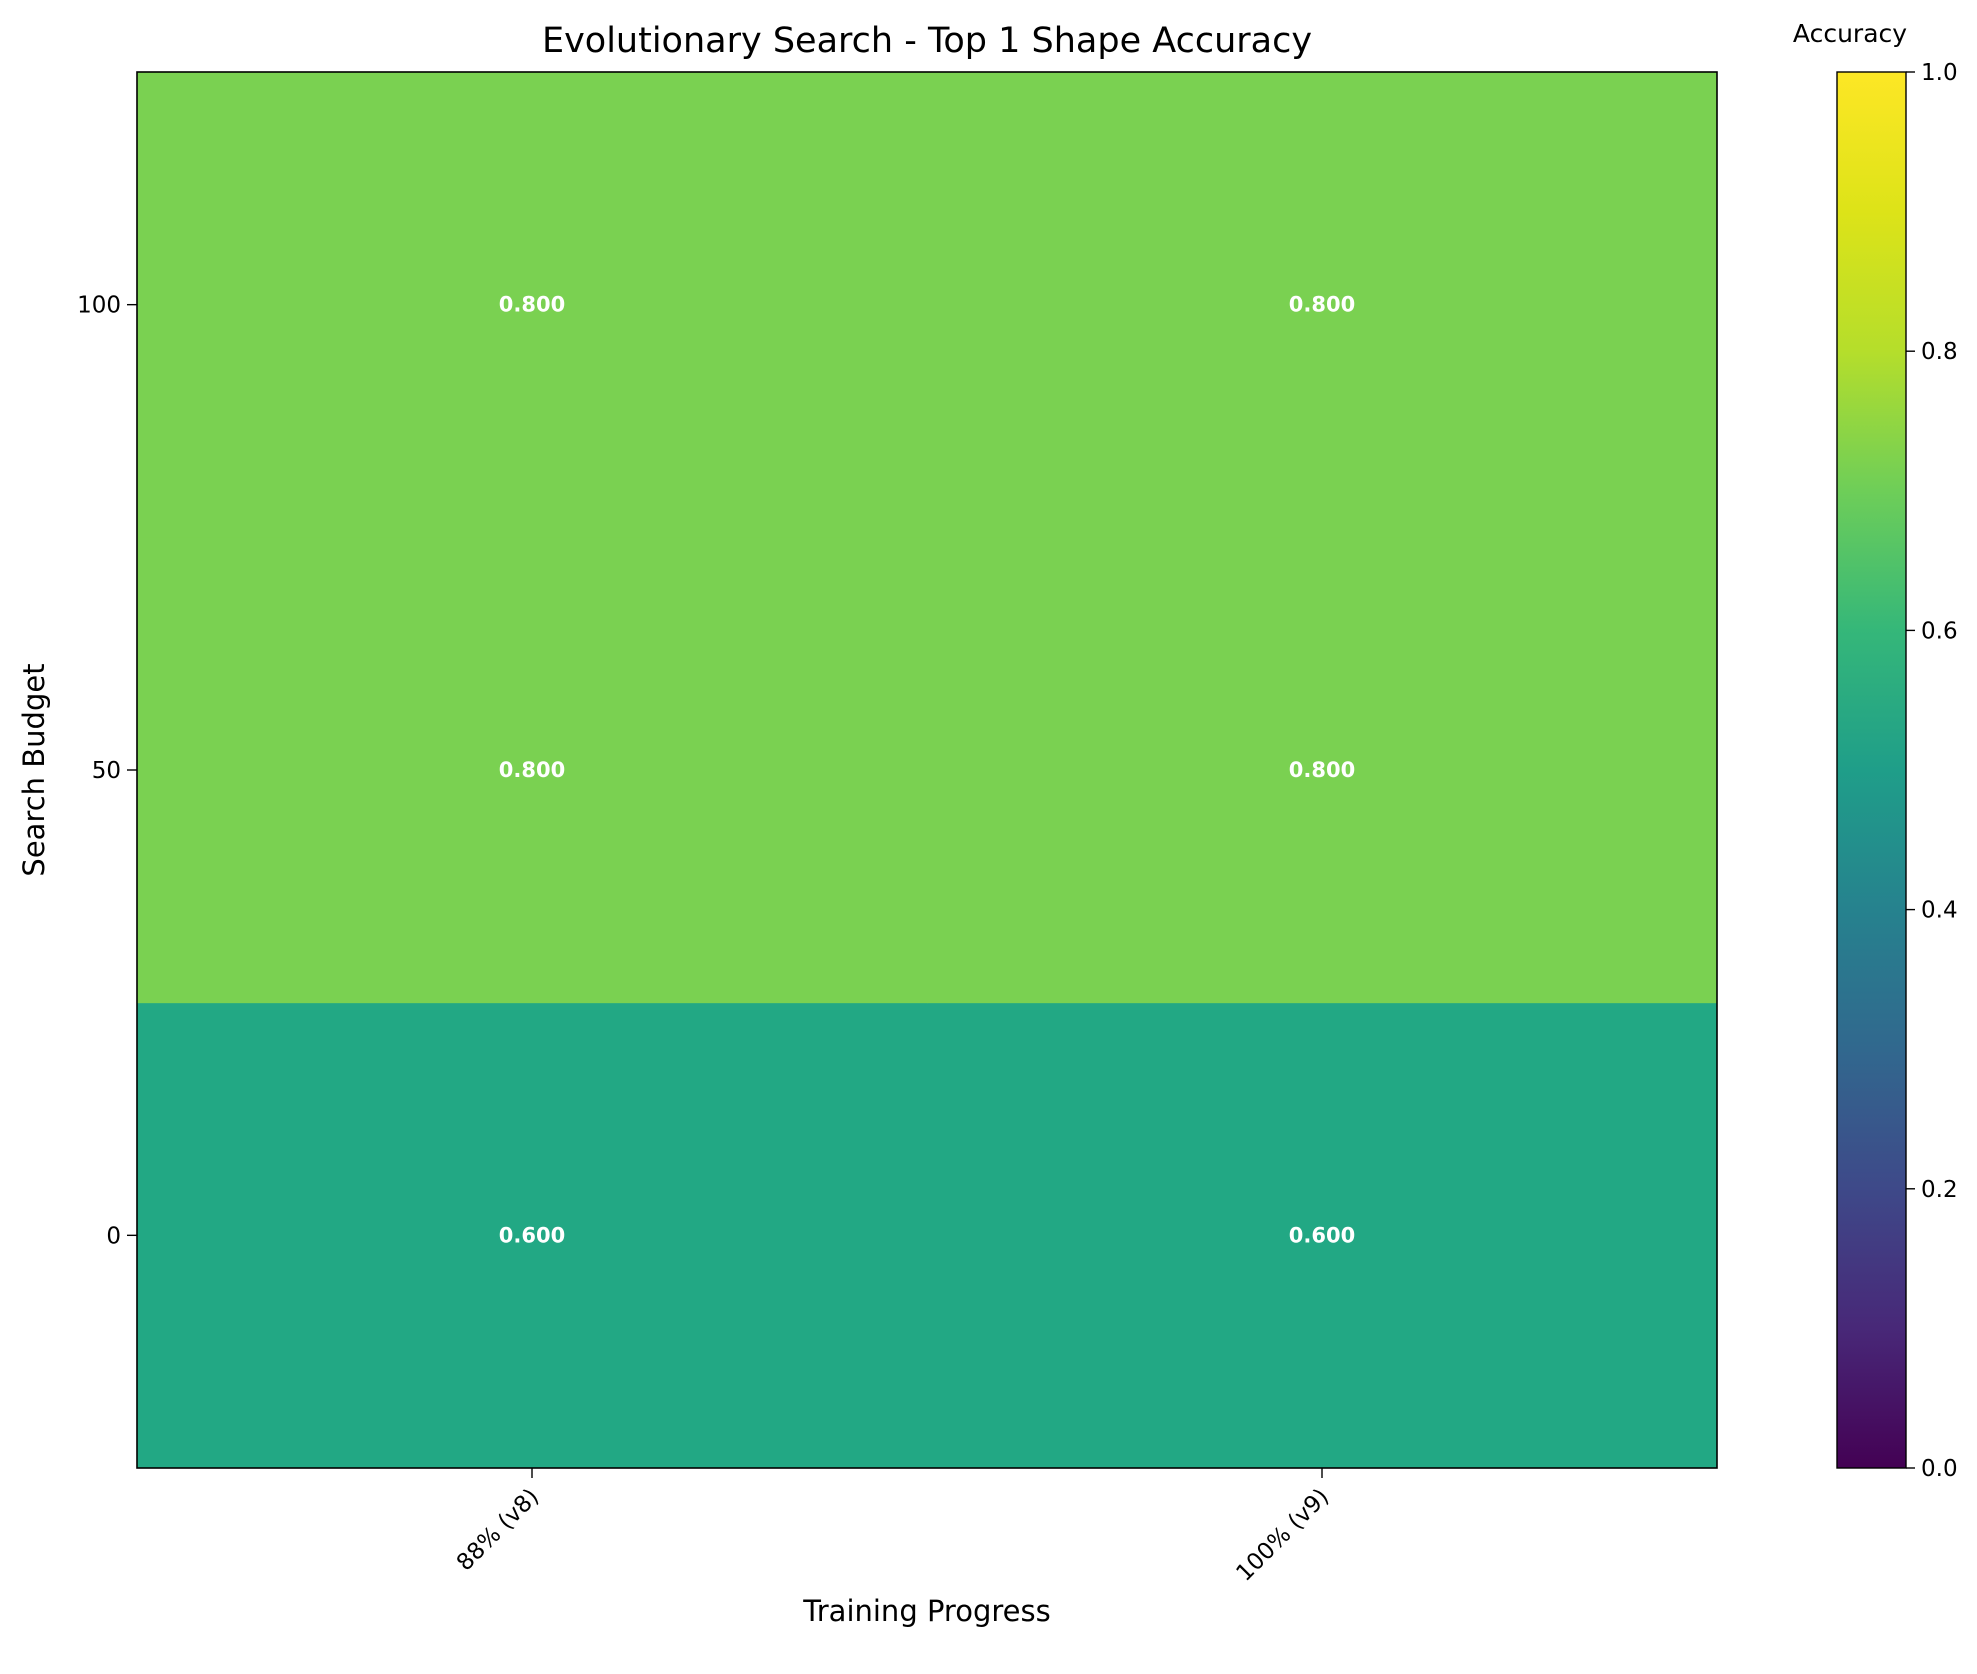 The height and width of the screenshot is (1674, 1977). Describe the element at coordinates (1850, 33) in the screenshot. I see `colorbar-label: Accuracy` at that location.